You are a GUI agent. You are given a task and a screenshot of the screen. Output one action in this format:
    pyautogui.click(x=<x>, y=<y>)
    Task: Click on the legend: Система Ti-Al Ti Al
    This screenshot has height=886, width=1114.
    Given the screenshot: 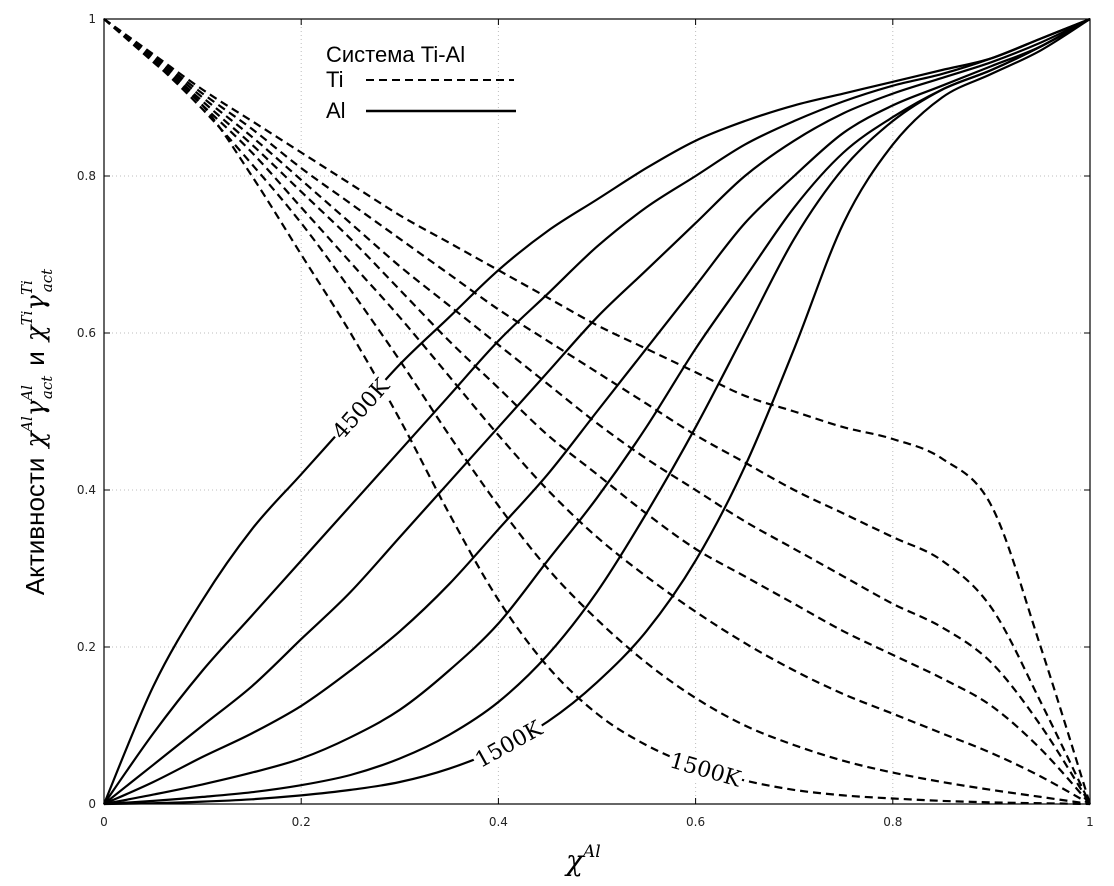 What is the action you would take?
    pyautogui.click(x=421, y=82)
    